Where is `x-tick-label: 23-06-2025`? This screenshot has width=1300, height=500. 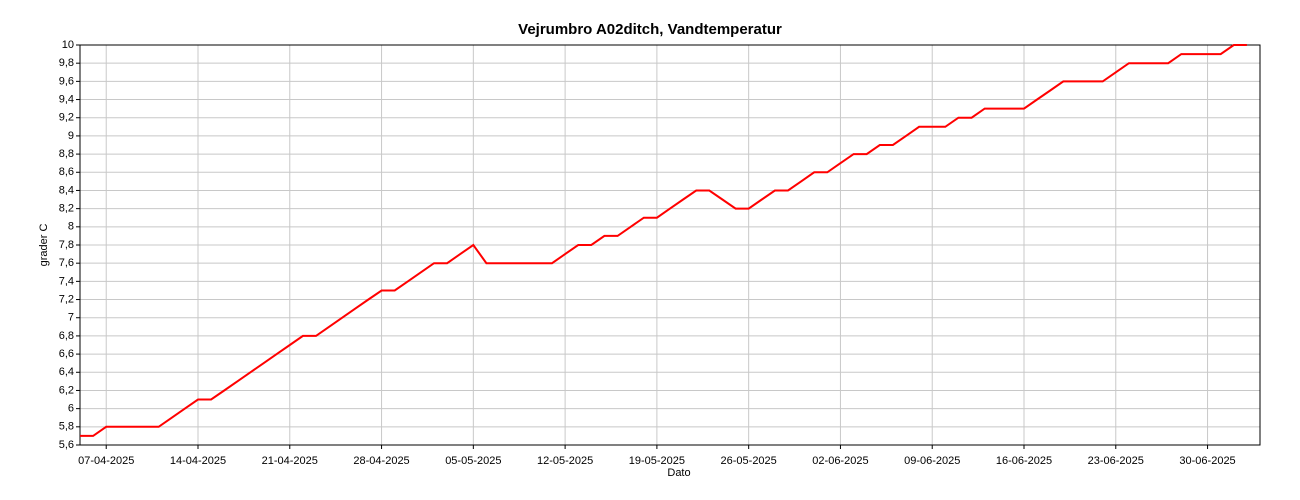 x-tick-label: 23-06-2025 is located at coordinates (1116, 461).